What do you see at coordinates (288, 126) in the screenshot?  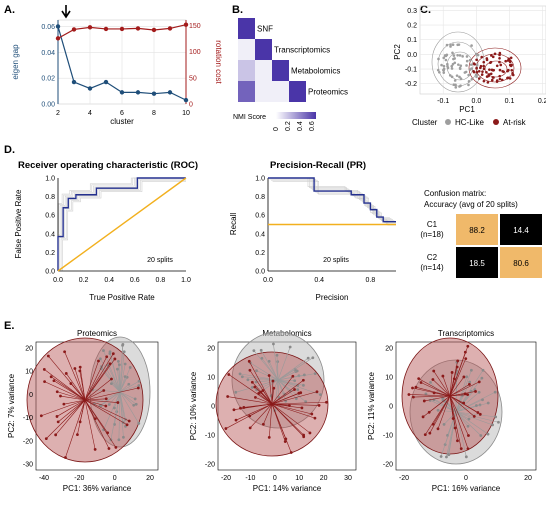 I see `panel-b-legend-tick: 0.2` at bounding box center [288, 126].